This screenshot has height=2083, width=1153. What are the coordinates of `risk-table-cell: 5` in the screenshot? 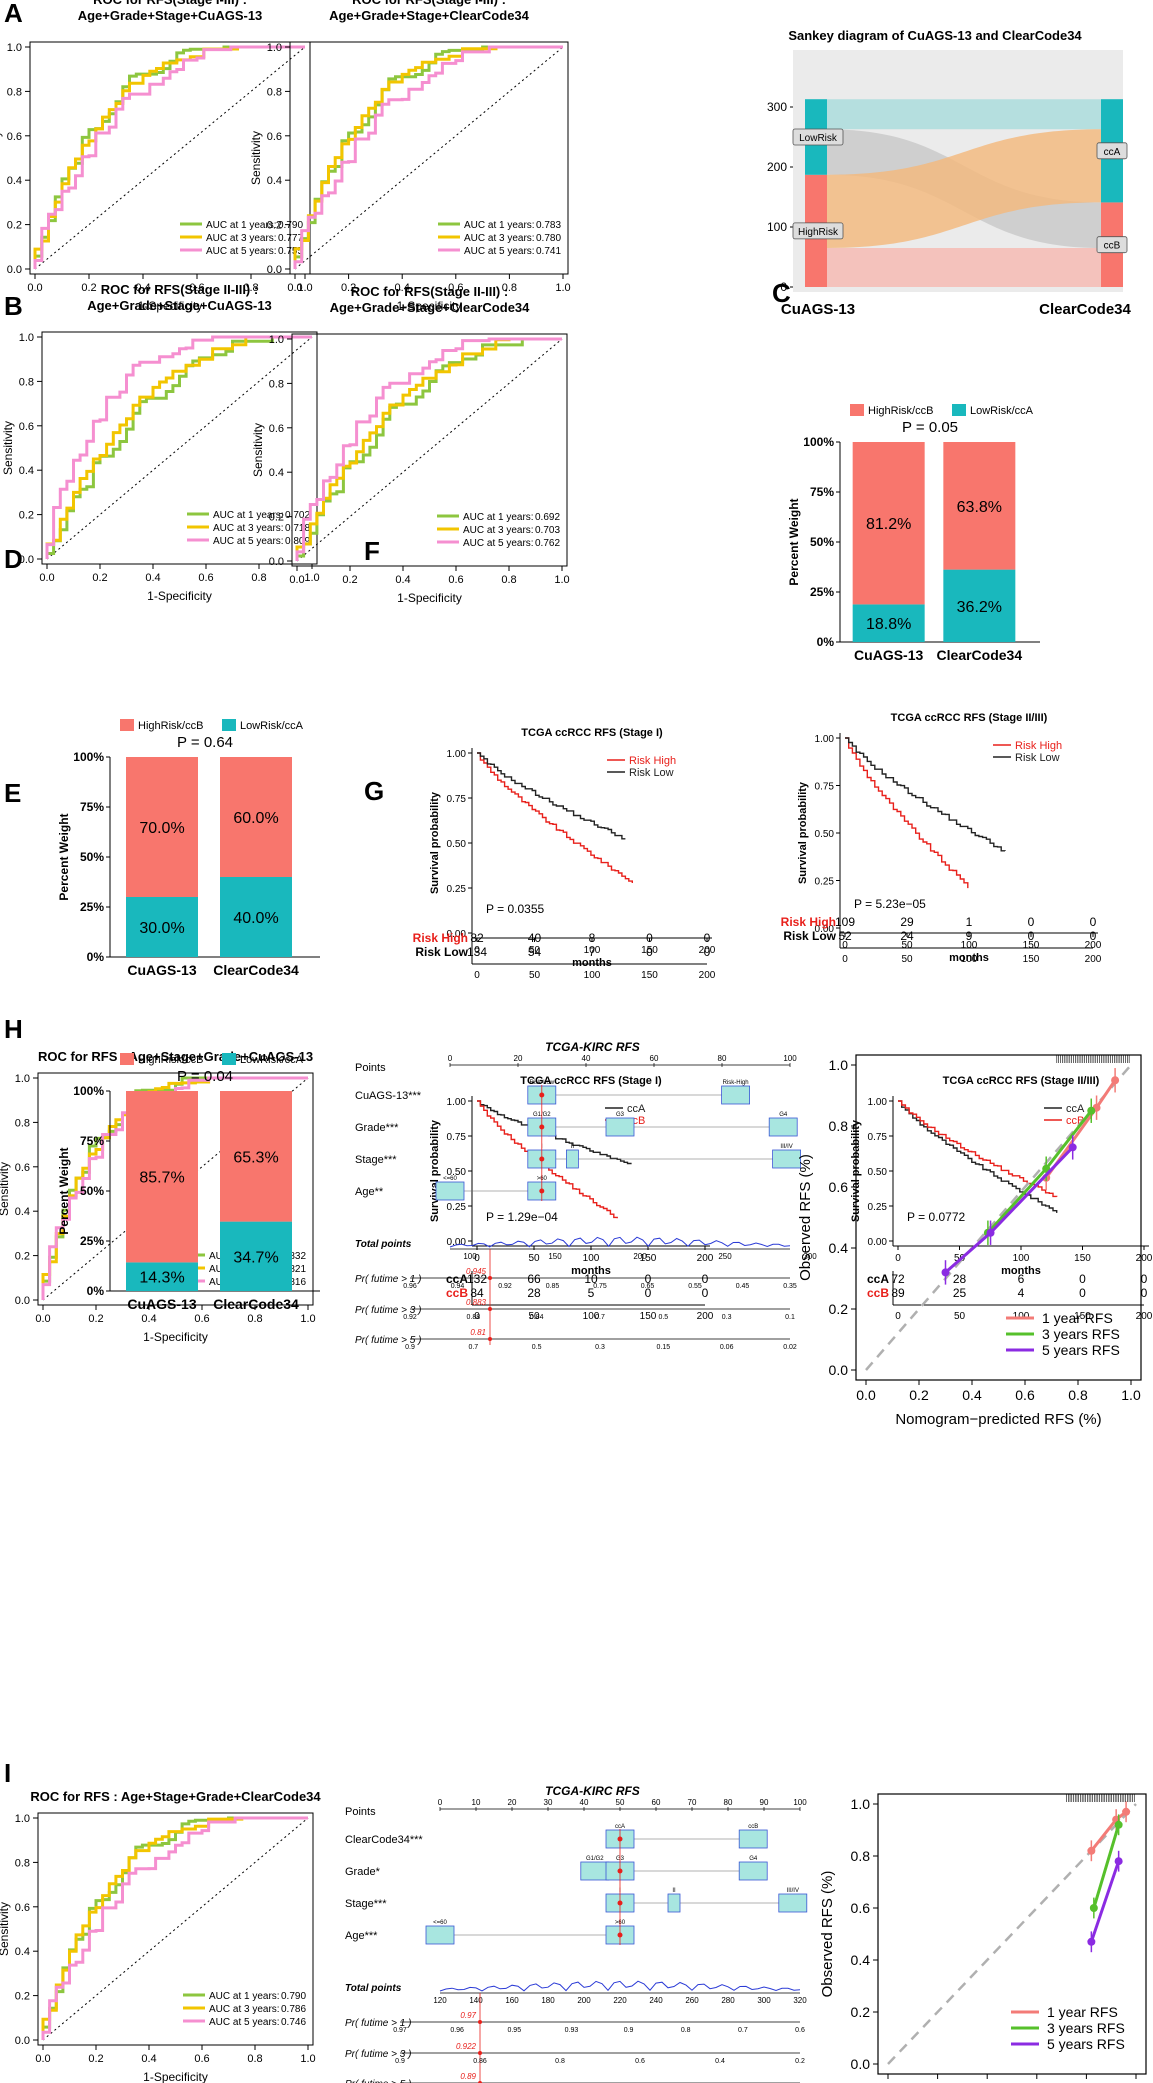 It's located at (591, 1293).